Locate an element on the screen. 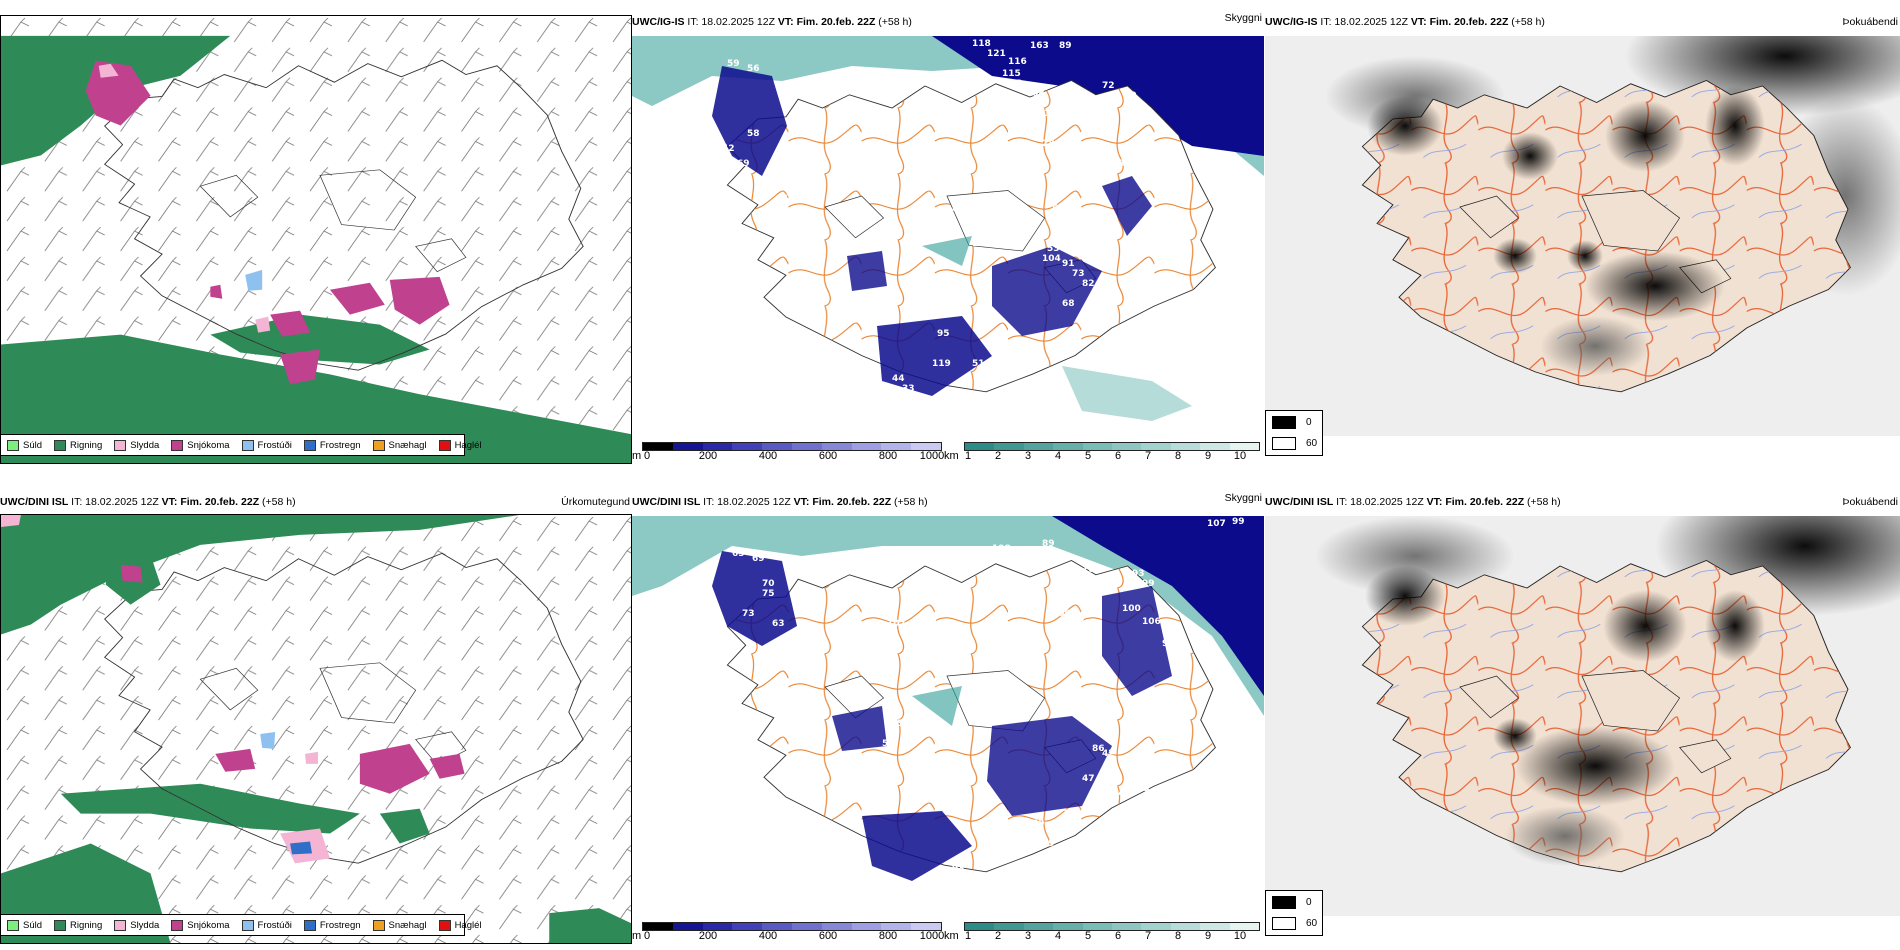 This screenshot has height=950, width=1900. visibility-value-label: 58 is located at coordinates (753, 134).